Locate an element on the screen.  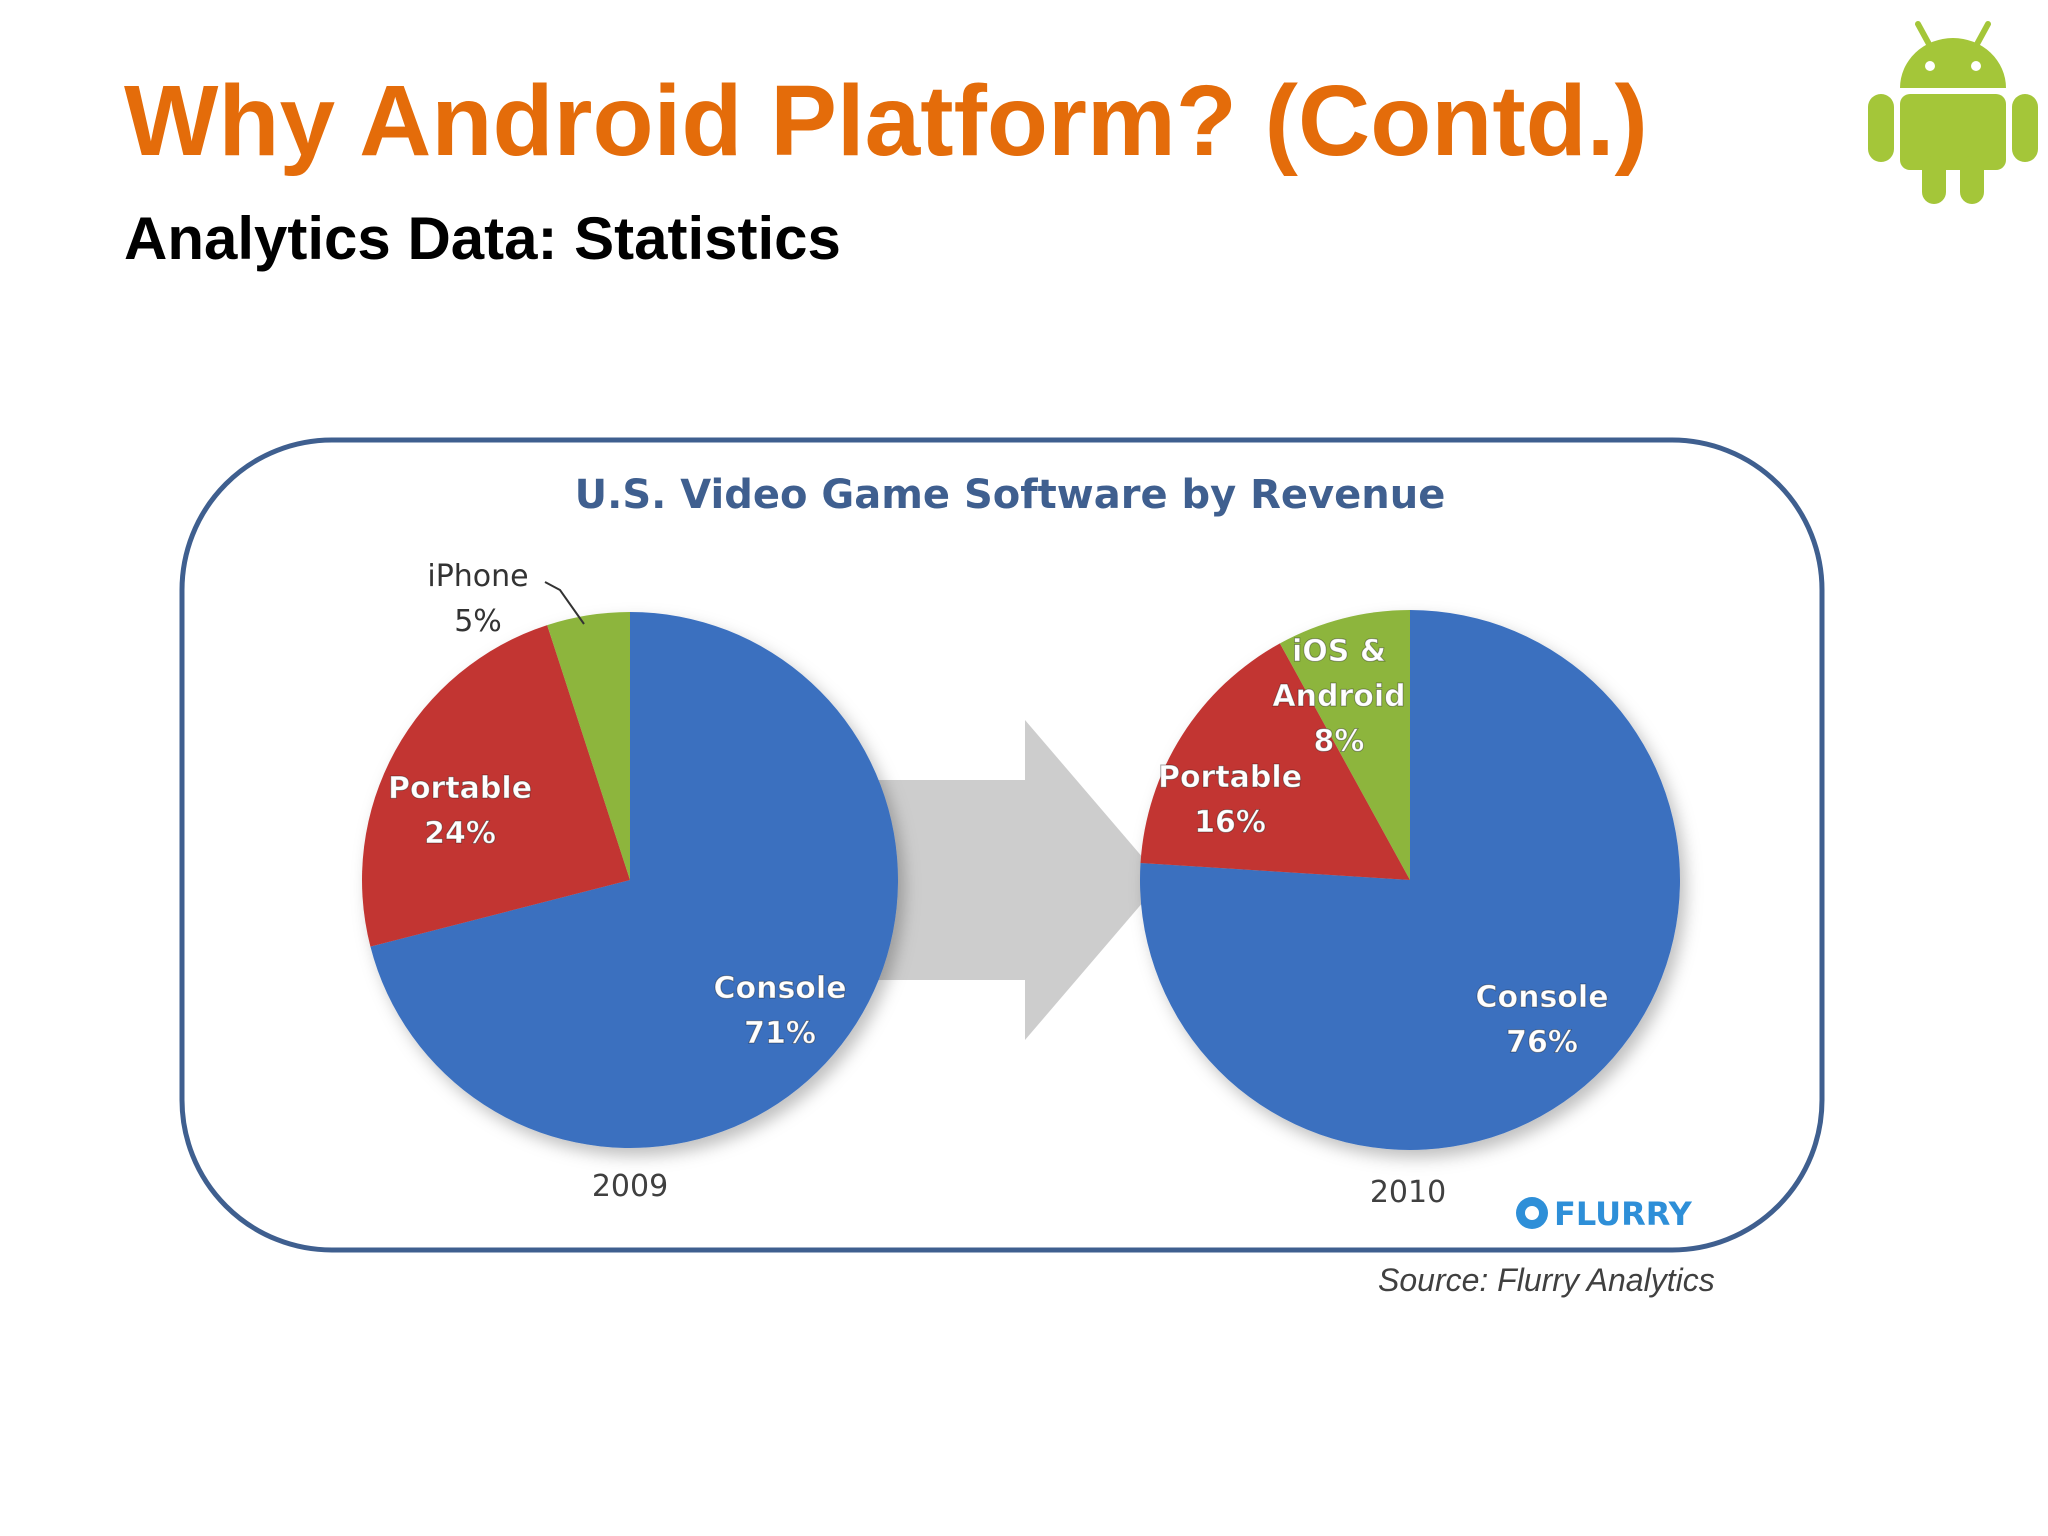
data-label-2009-1: Portable 24% is located at coordinates (460, 811).